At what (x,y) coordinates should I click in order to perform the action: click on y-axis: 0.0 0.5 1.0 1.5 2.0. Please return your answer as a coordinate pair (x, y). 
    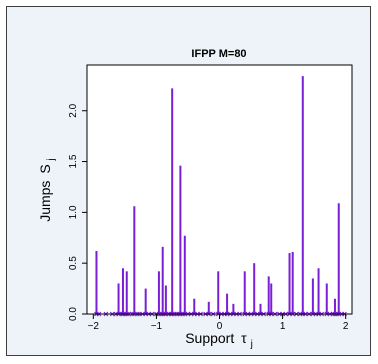
    Looking at the image, I should click on (78, 212).